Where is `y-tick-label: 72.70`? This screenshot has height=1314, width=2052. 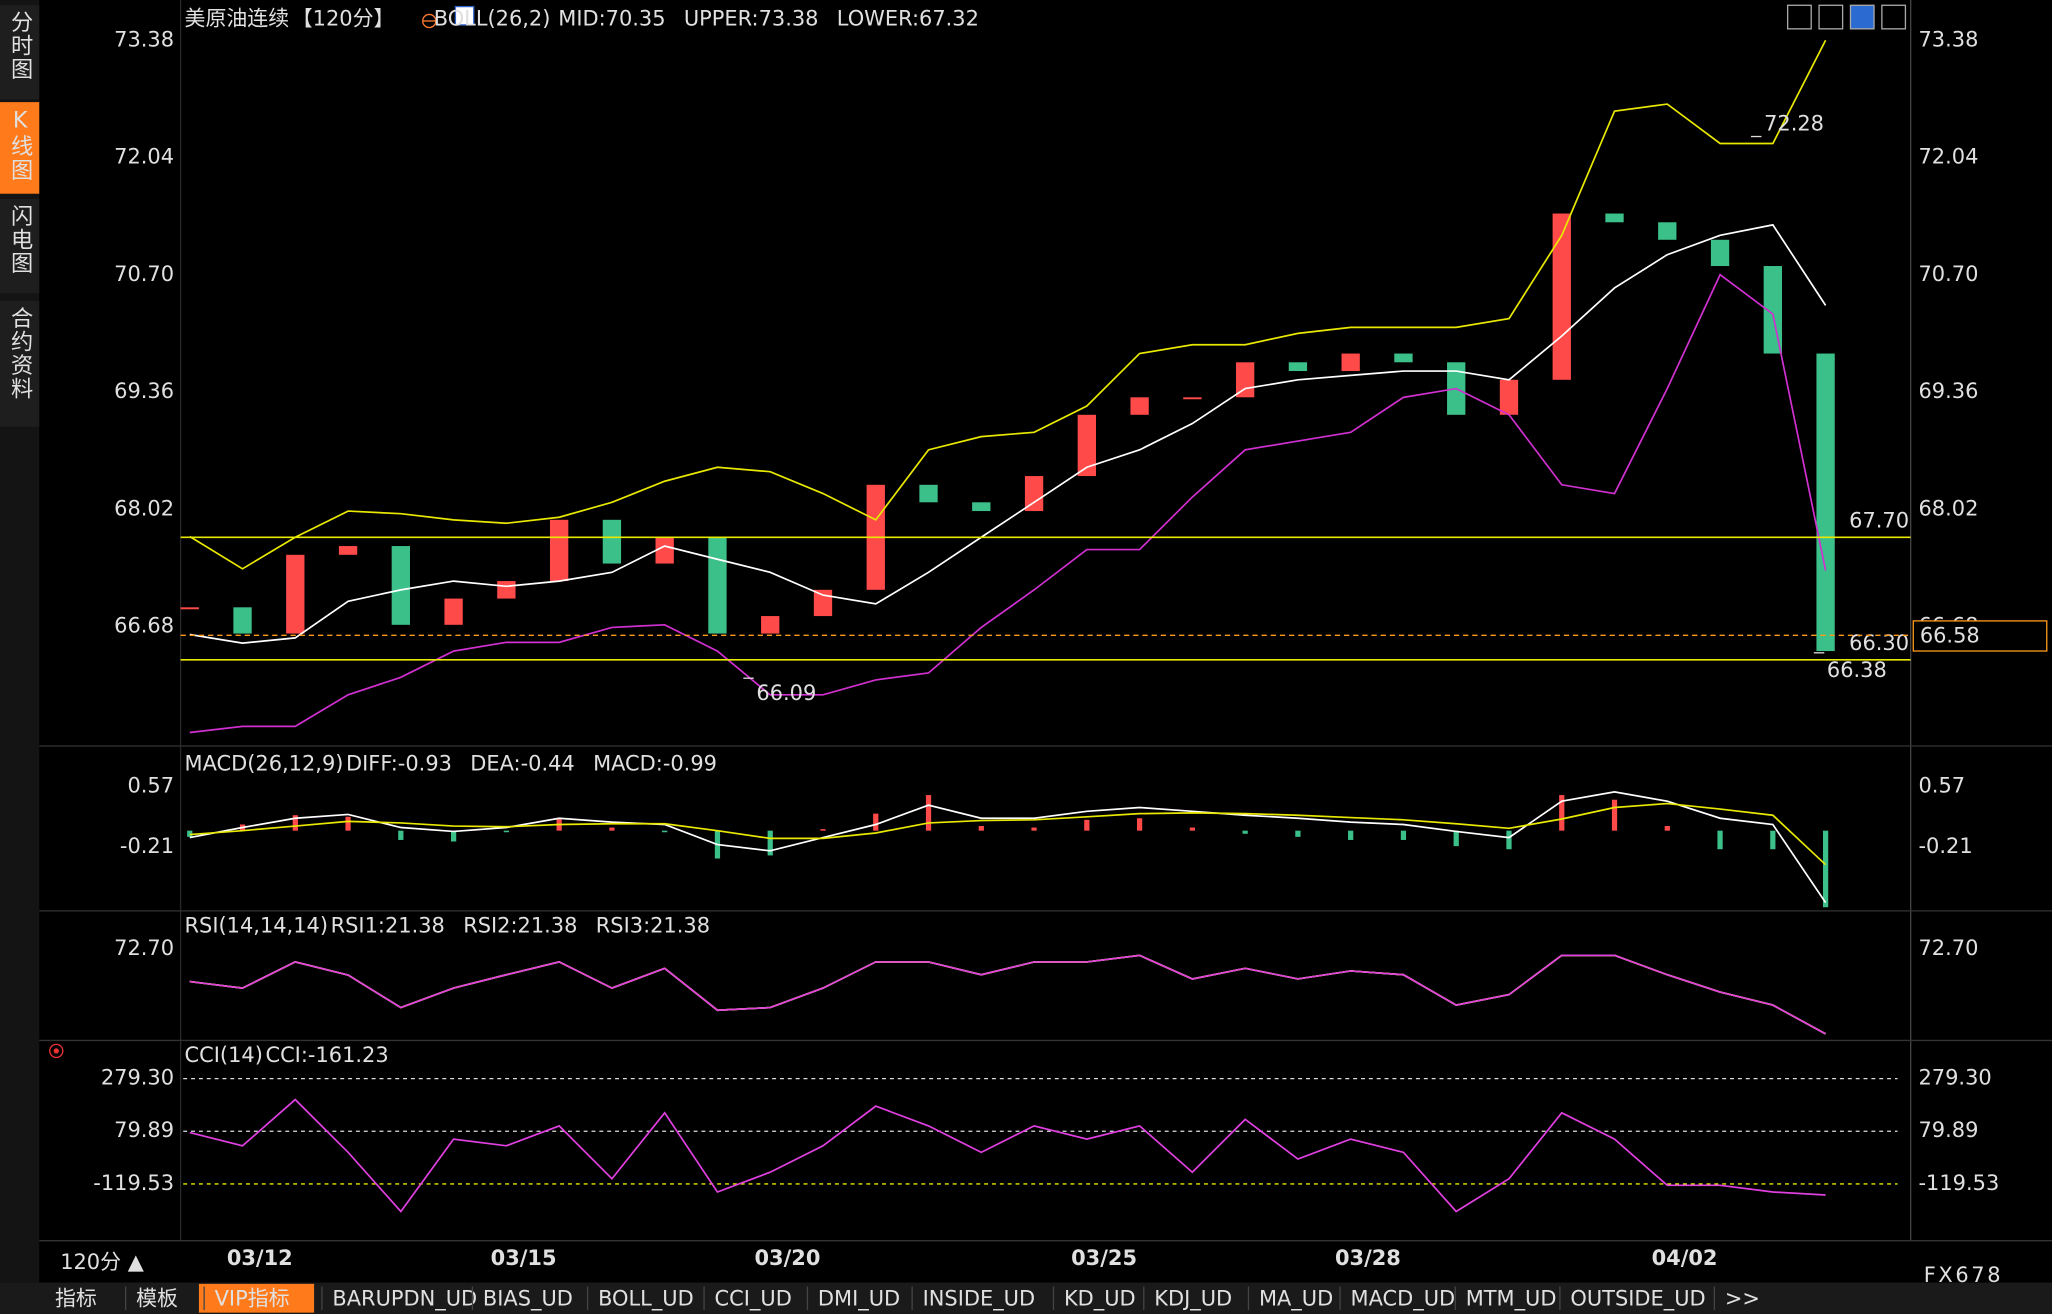
y-tick-label: 72.70 is located at coordinates (144, 948).